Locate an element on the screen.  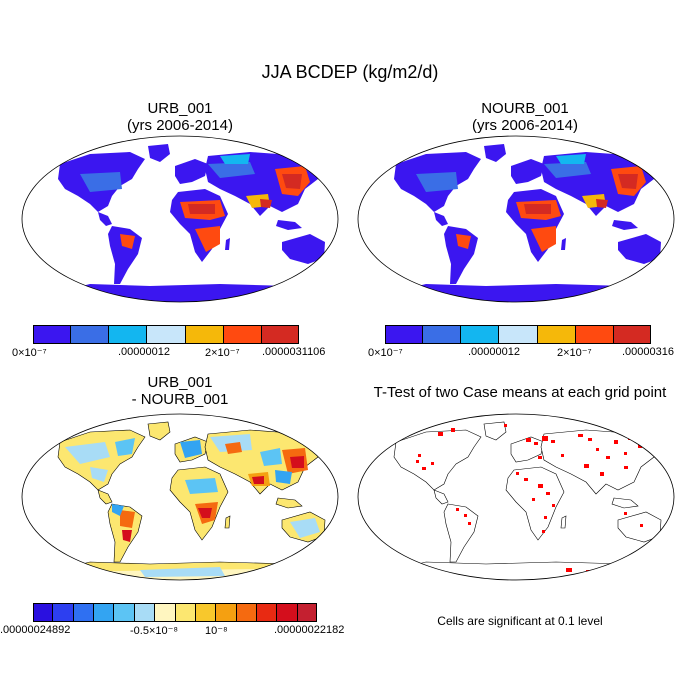
nourb-cbar-label-3: .00000316 is located at coordinates (648, 352).